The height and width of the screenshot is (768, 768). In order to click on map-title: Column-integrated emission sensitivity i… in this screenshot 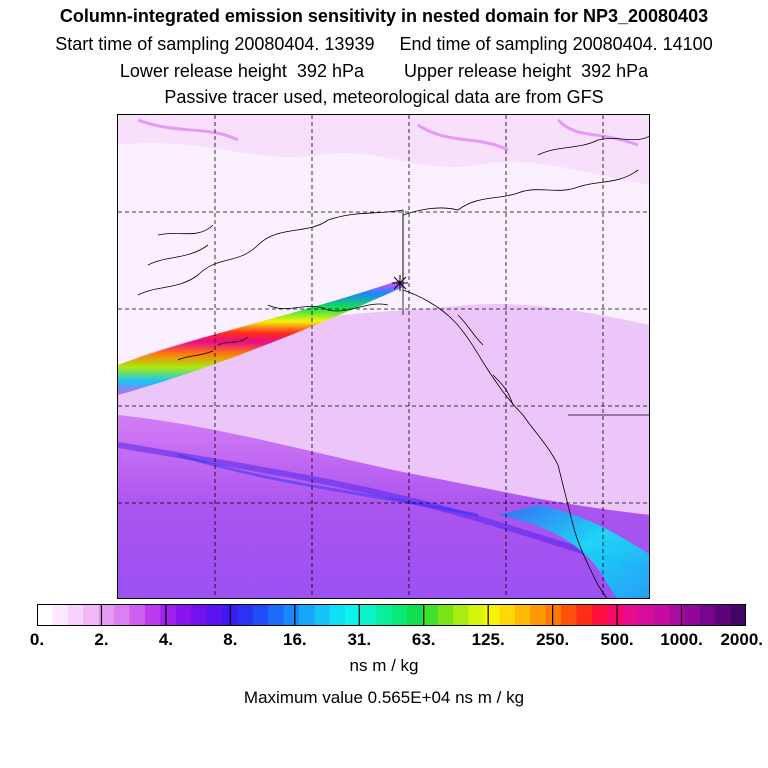, I will do `click(384, 16)`.